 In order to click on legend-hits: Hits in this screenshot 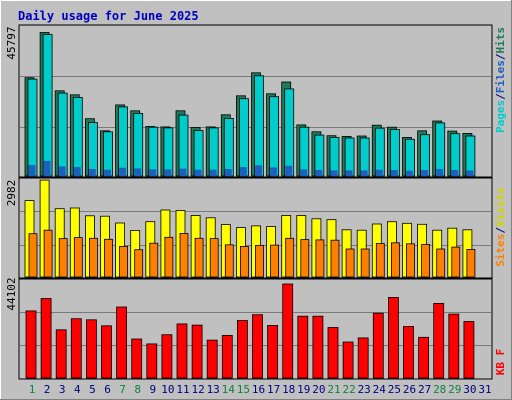, I will do `click(500, 40)`.